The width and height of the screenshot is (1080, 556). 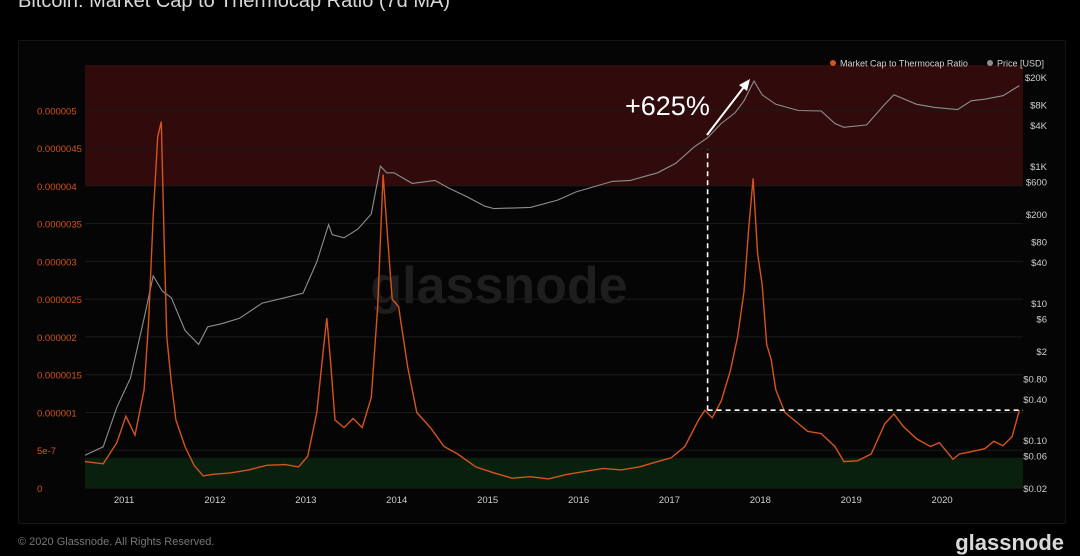 I want to click on right-tick-label: $600, so click(x=1036, y=182).